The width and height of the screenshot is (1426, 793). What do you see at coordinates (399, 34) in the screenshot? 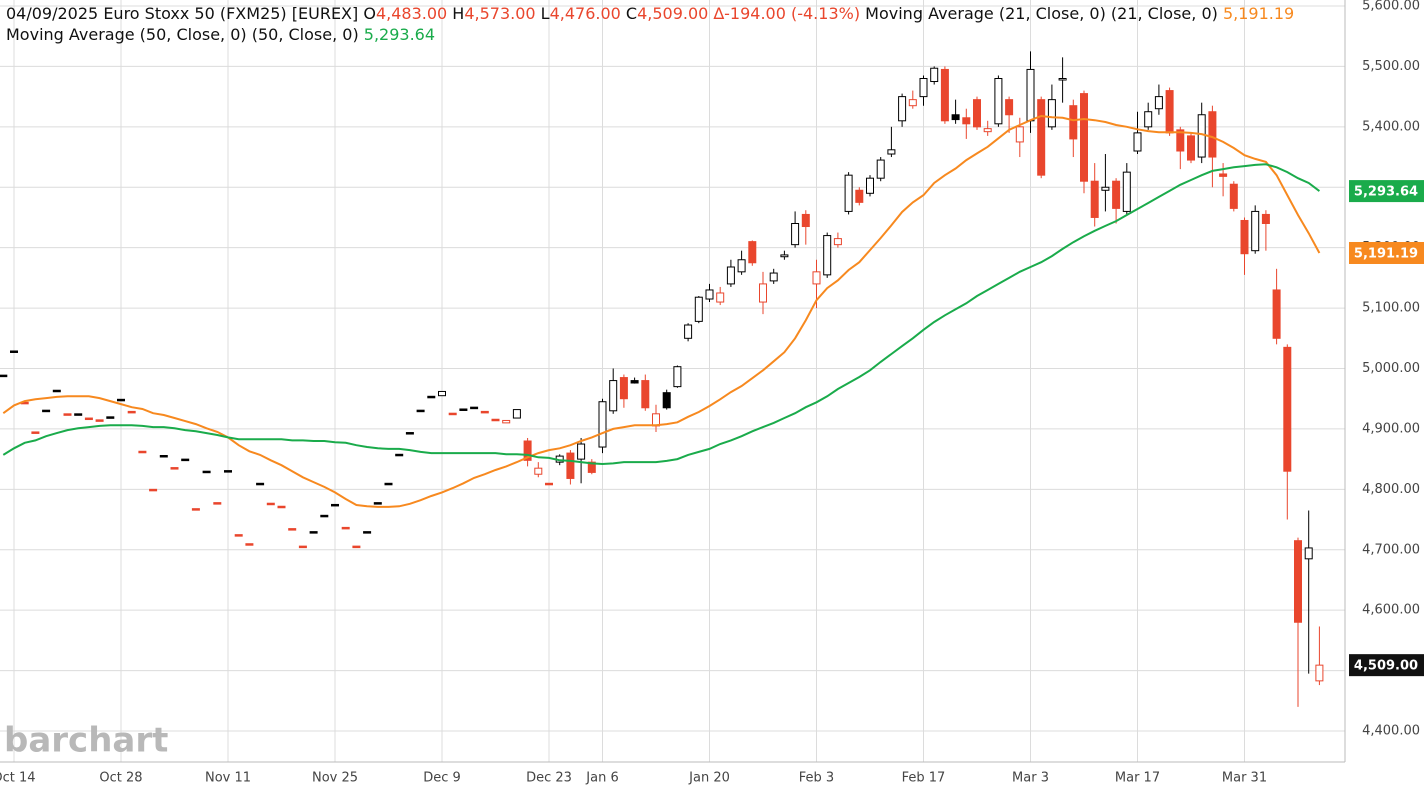
I see `legend-value: 5,293.64` at bounding box center [399, 34].